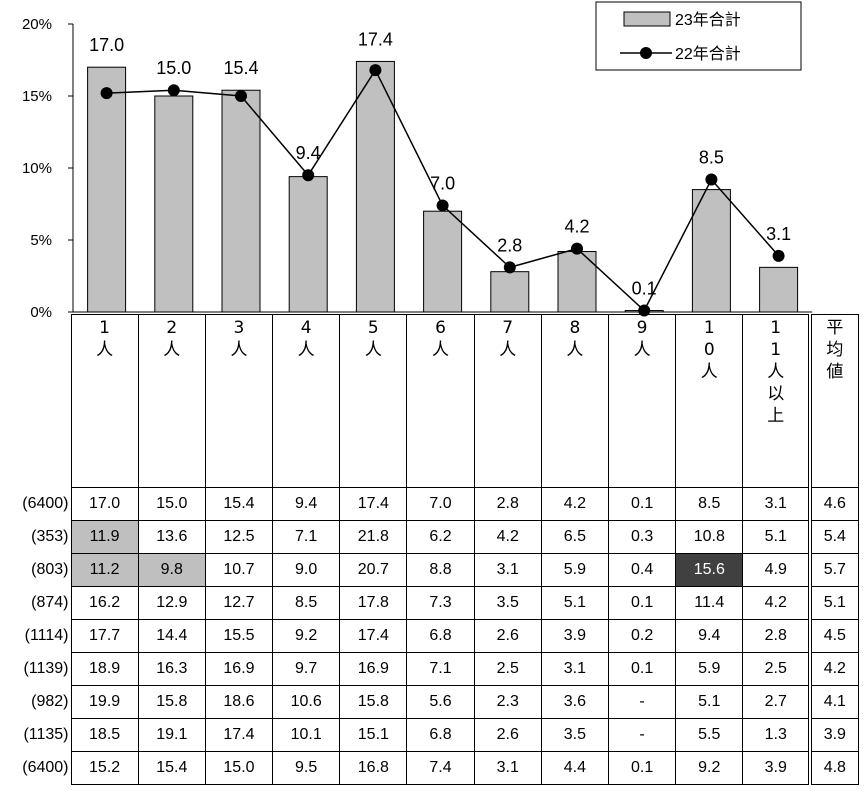 This screenshot has height=791, width=865. Describe the element at coordinates (50, 569) in the screenshot. I see `sample-count: (803)` at that location.